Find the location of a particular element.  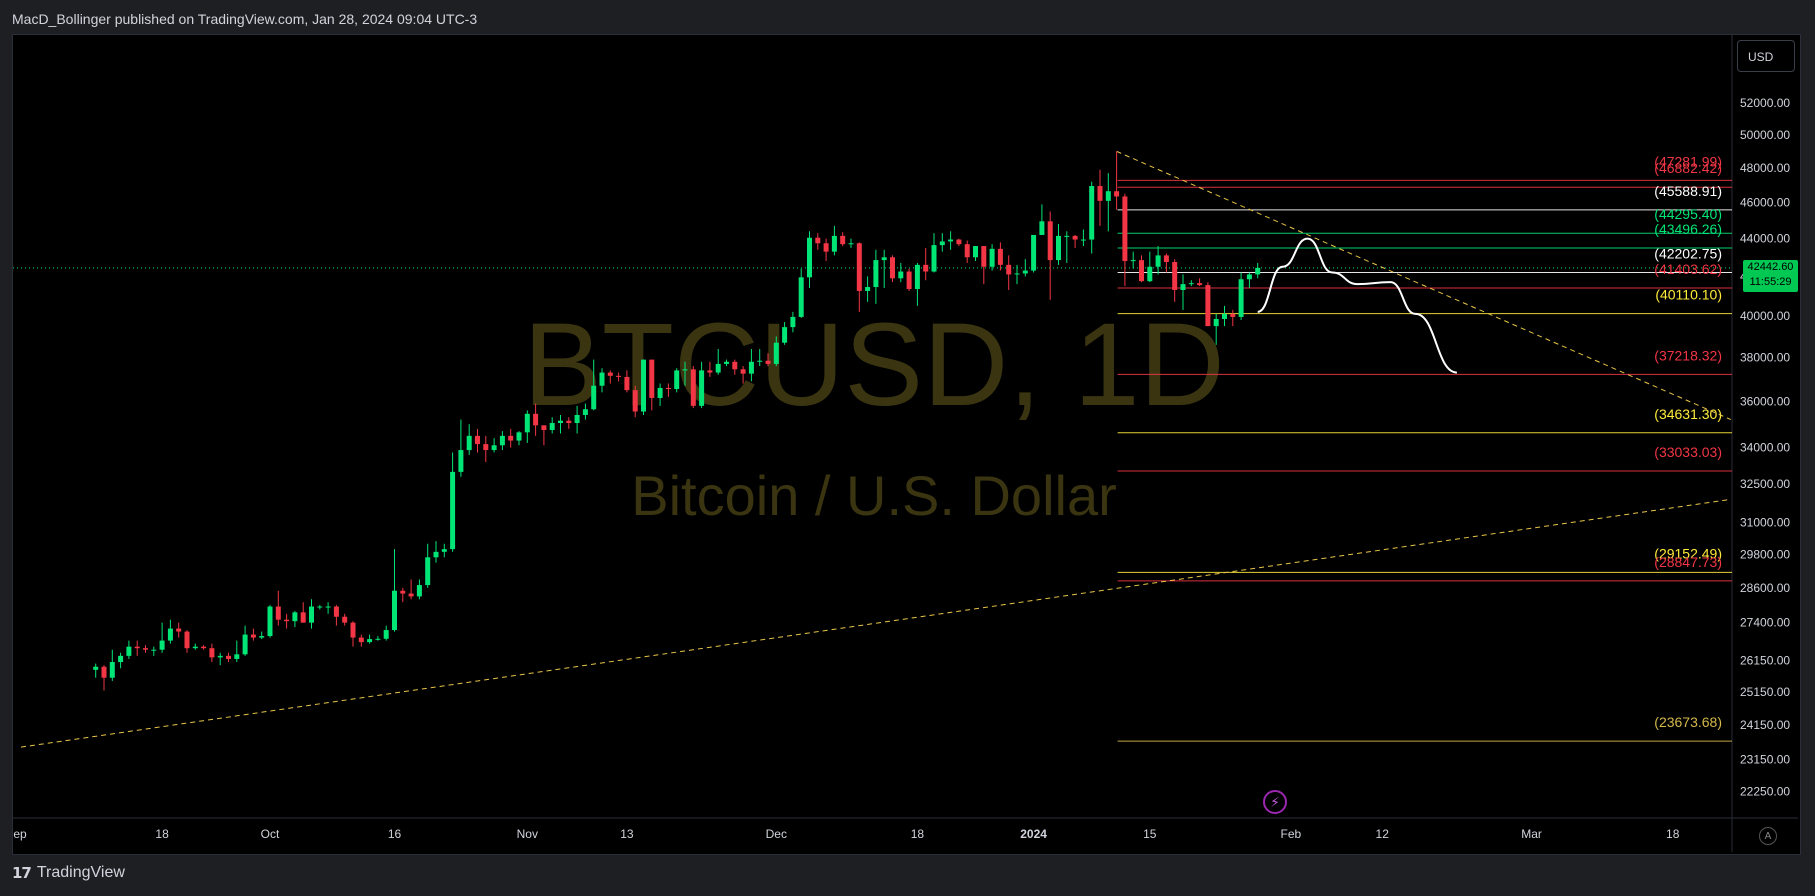

bar-countdown: 11:55:29 is located at coordinates (1770, 282).